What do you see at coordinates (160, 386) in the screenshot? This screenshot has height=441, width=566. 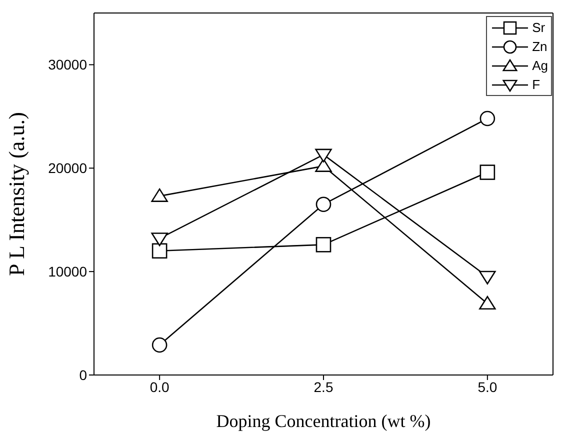 I see `x-tick-label: 0.0` at bounding box center [160, 386].